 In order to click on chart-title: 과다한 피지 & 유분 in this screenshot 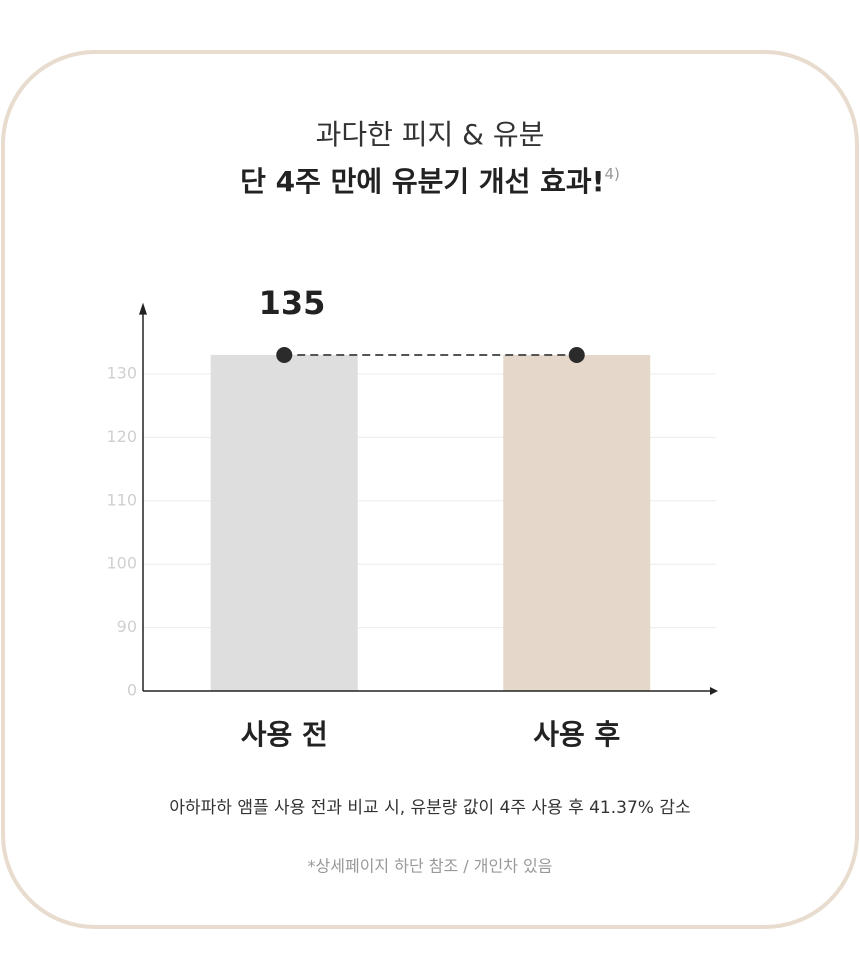, I will do `click(430, 134)`.